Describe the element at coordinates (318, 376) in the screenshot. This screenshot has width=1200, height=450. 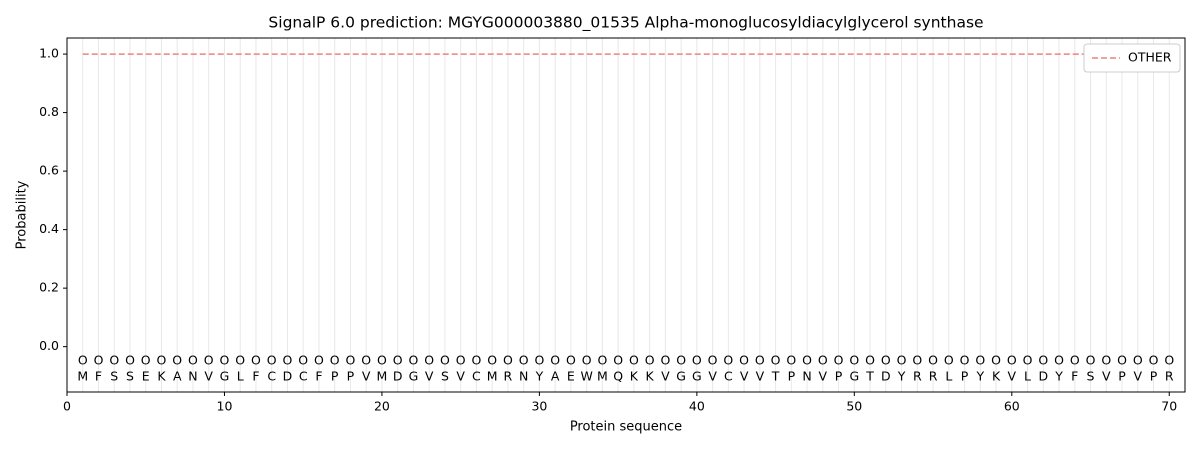
I see `residue-letter: F` at that location.